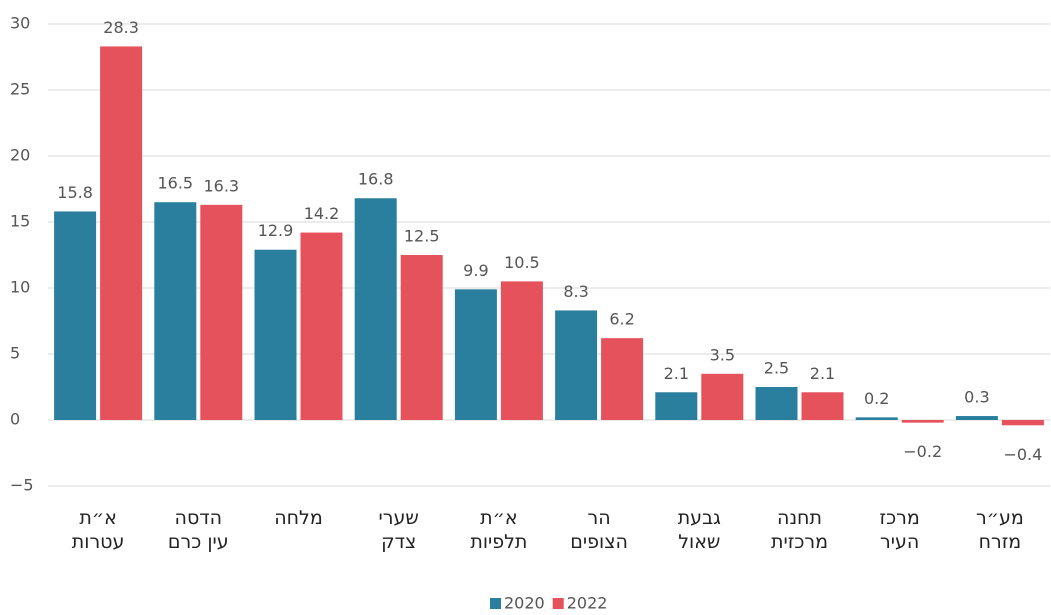  Describe the element at coordinates (575, 291) in the screenshot. I see `data-label: 8.3` at that location.